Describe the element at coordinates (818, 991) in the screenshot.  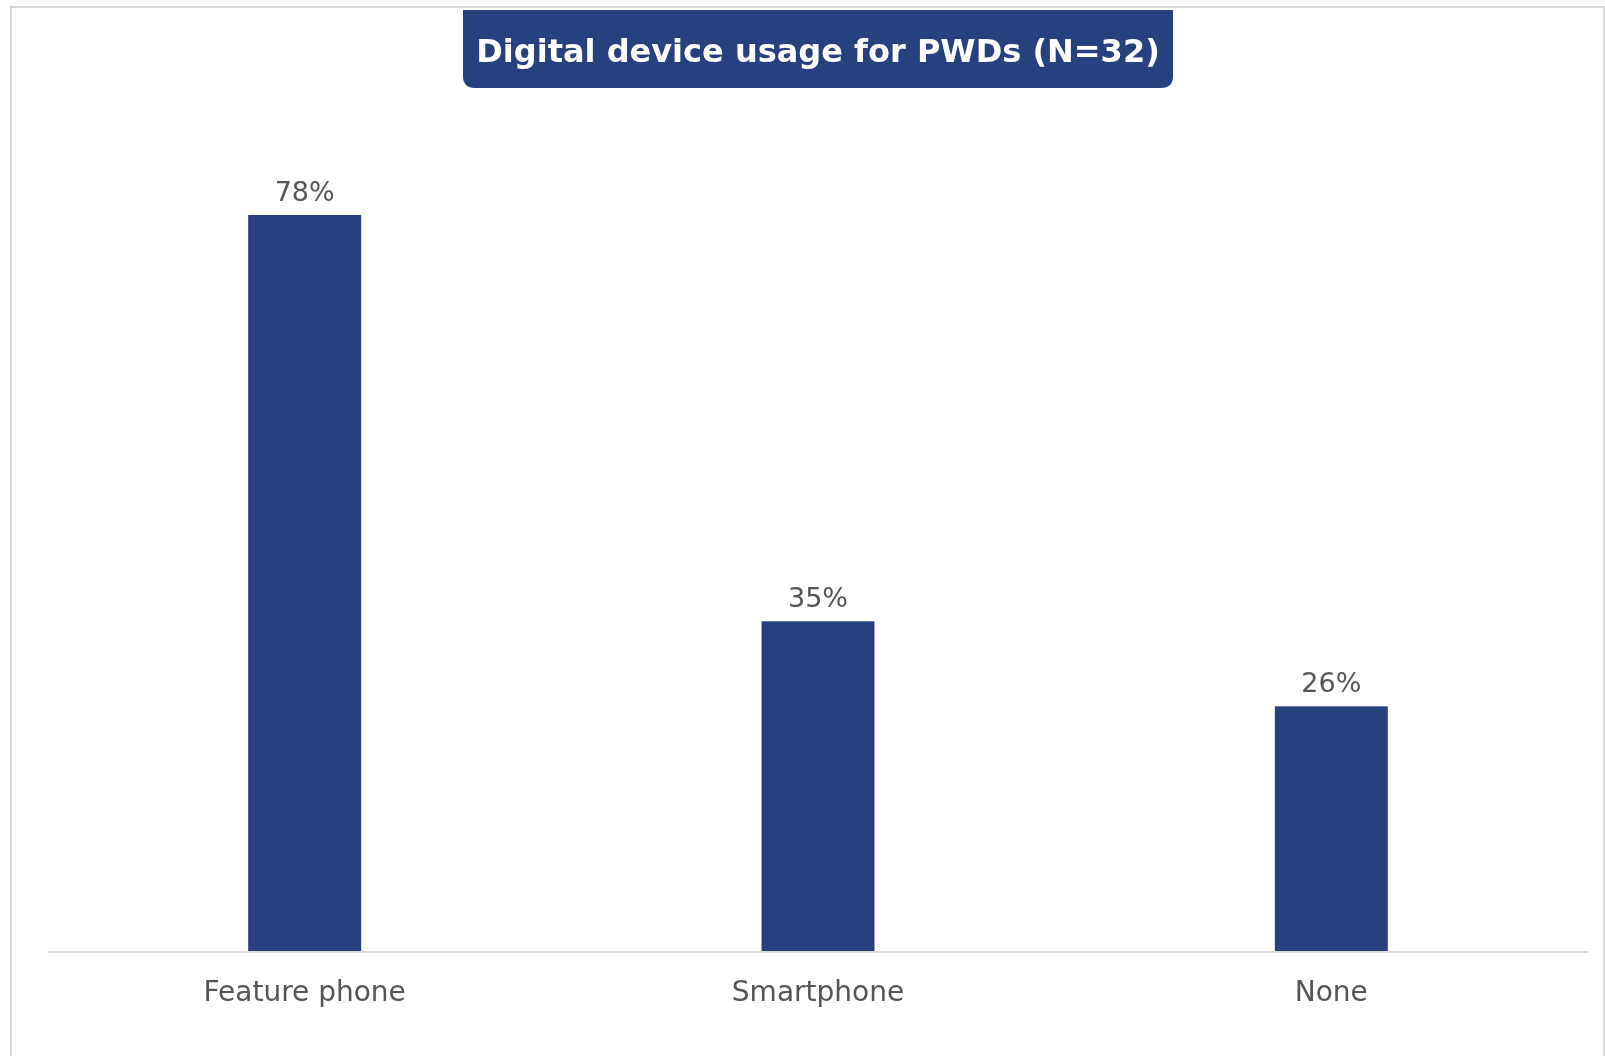
I see `x-tick-label: Smartphone` at that location.